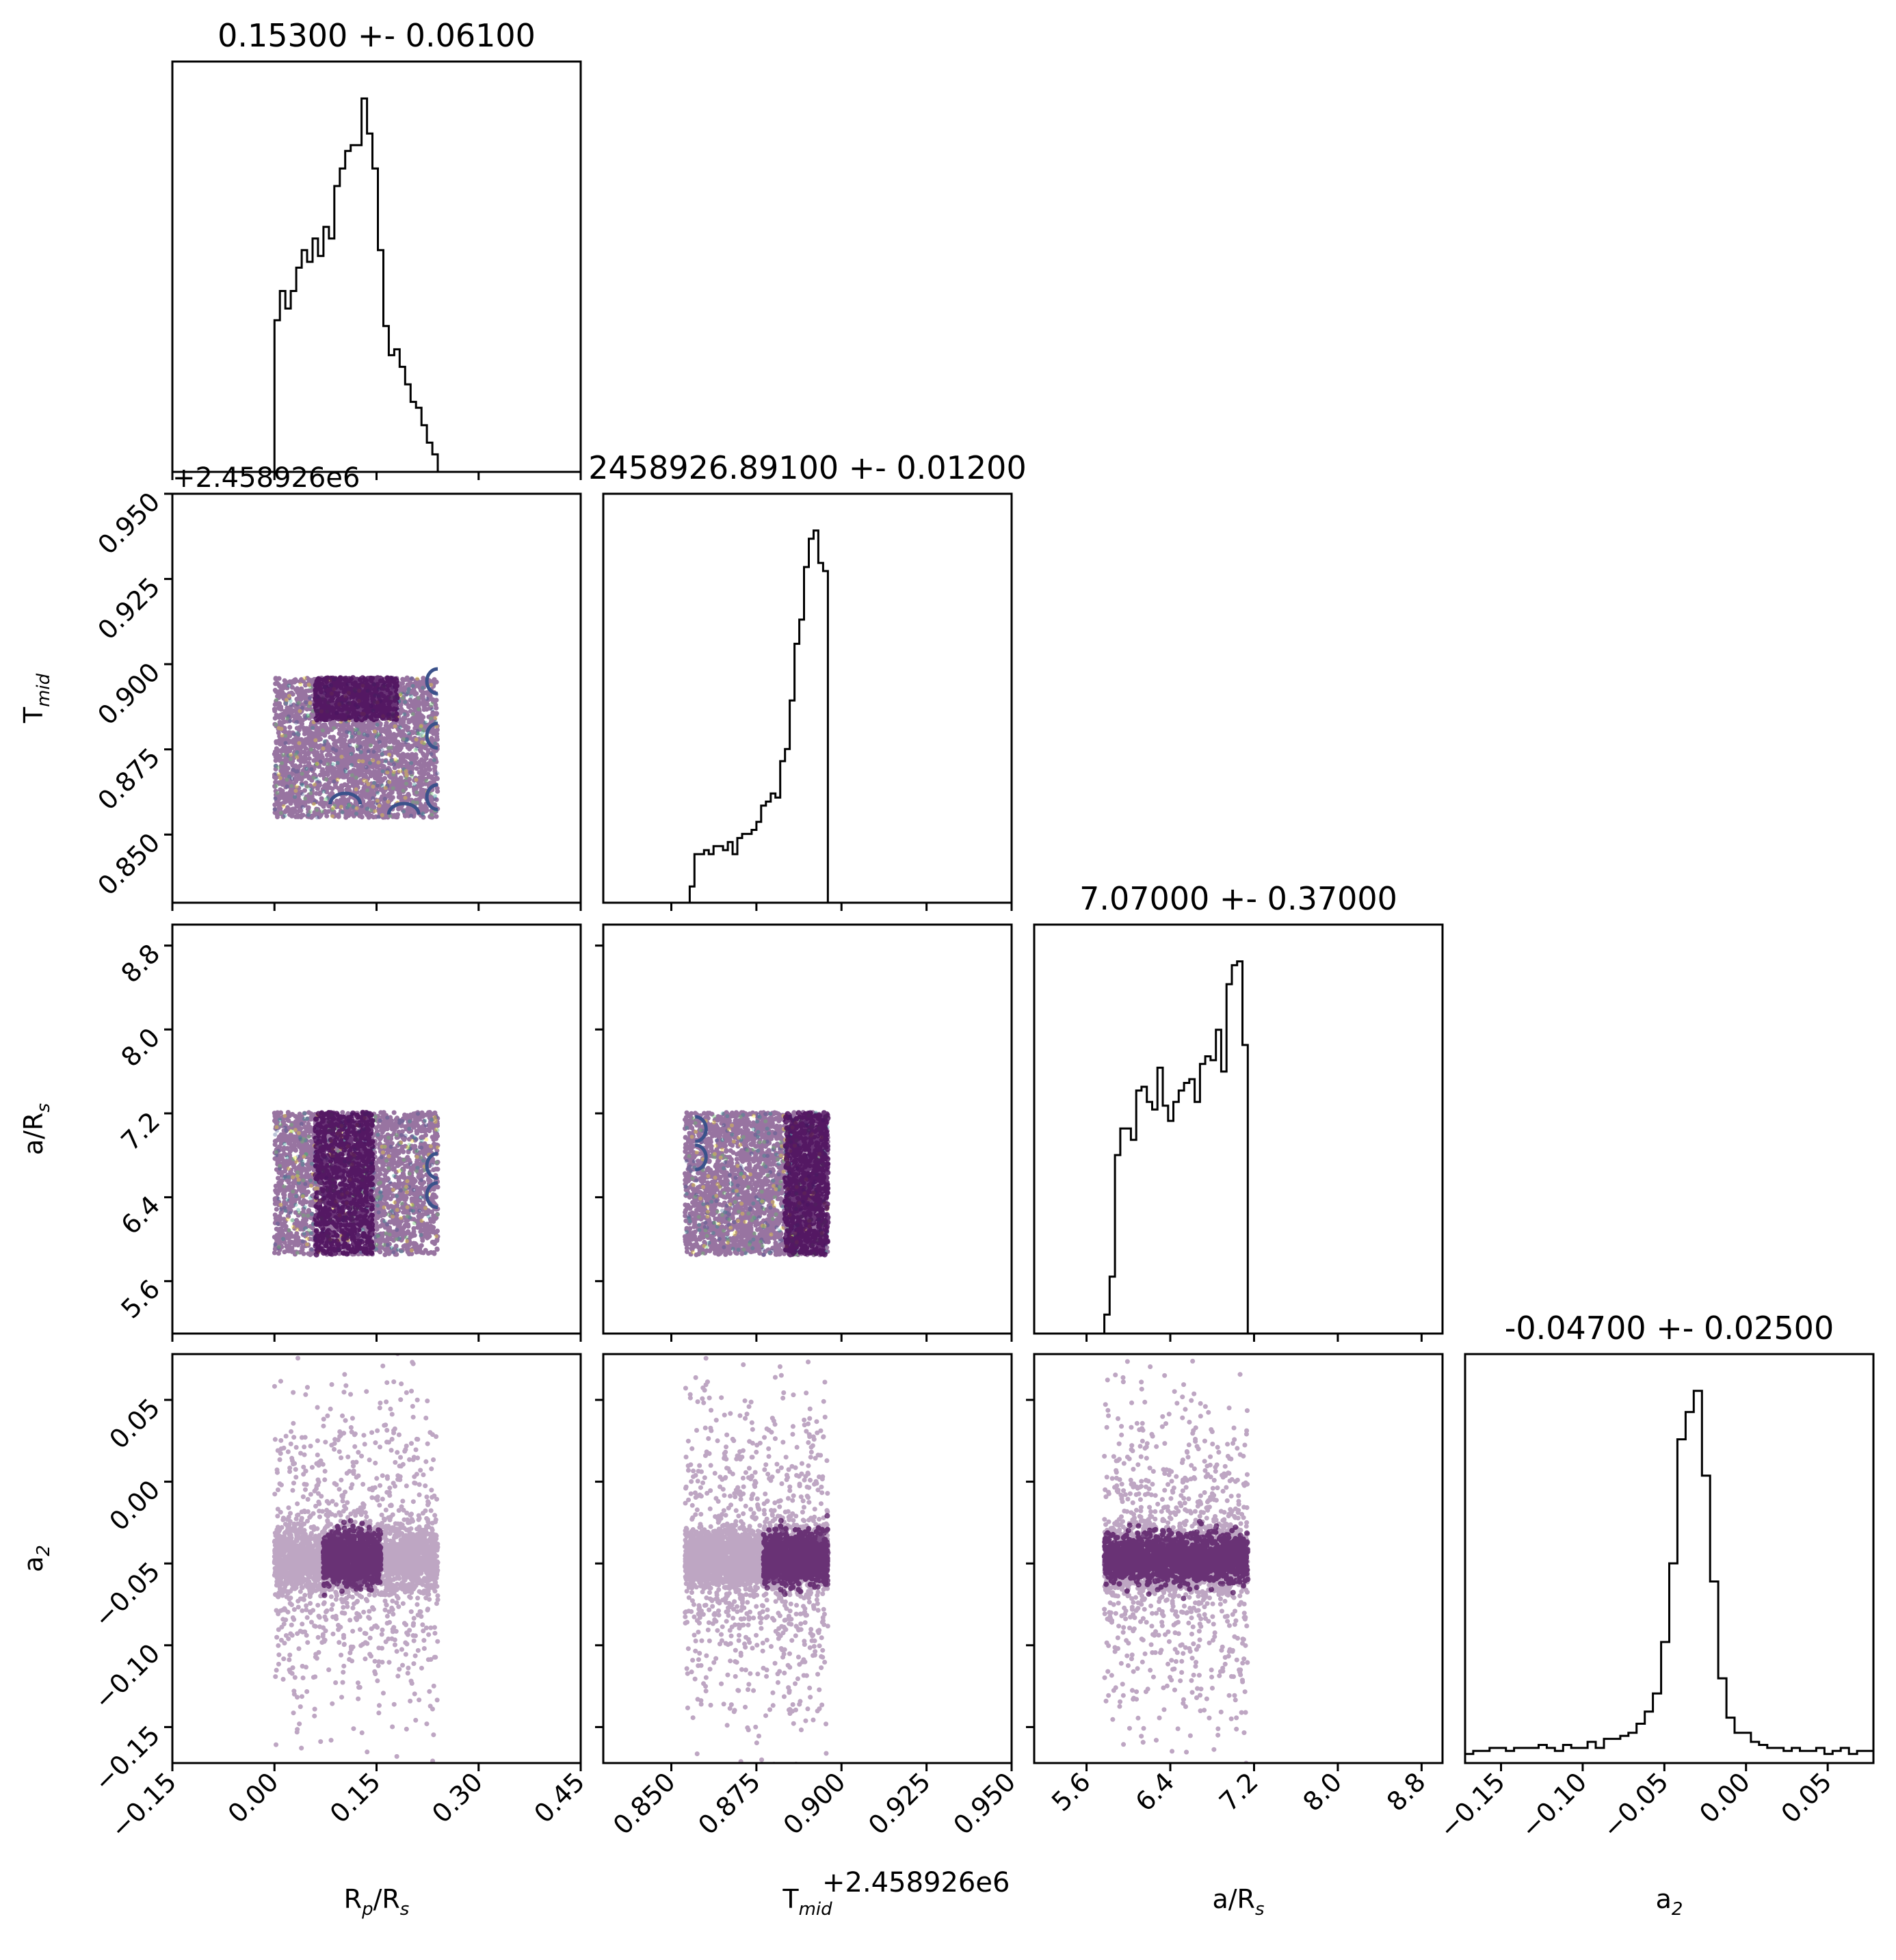 The width and height of the screenshot is (1896, 1960). What do you see at coordinates (1406, 1791) in the screenshot?
I see `x-tick-label: 8.8` at bounding box center [1406, 1791].